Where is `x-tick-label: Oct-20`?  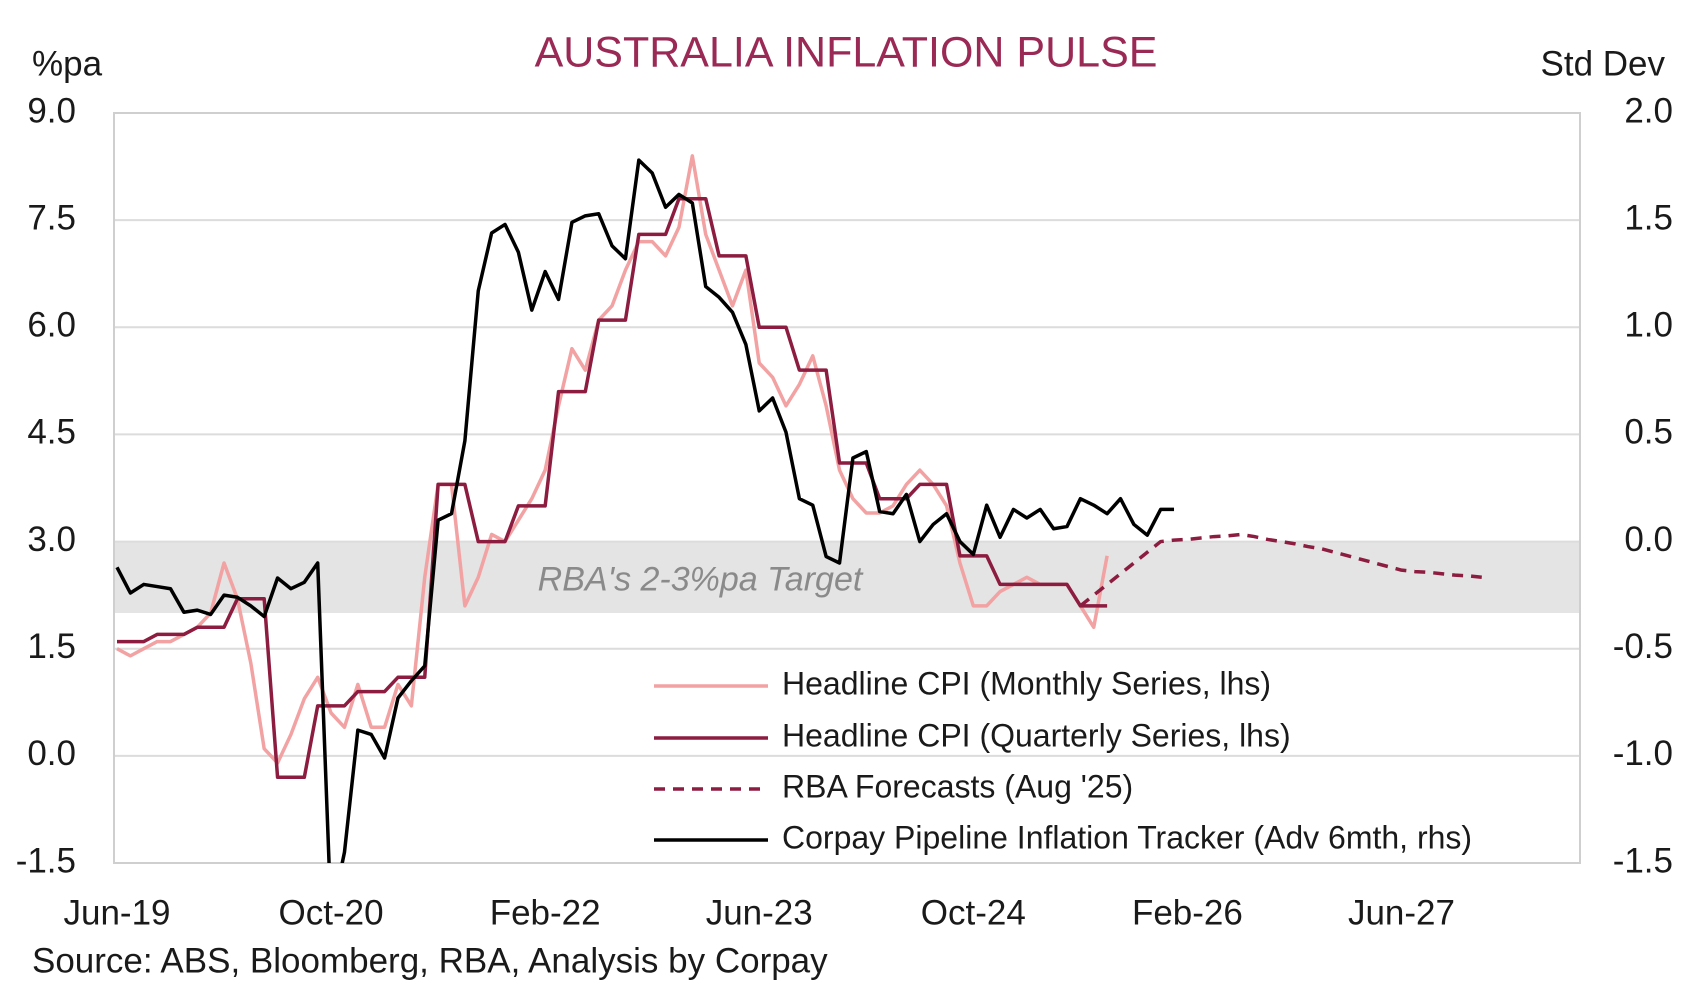 x-tick-label: Oct-20 is located at coordinates (331, 912).